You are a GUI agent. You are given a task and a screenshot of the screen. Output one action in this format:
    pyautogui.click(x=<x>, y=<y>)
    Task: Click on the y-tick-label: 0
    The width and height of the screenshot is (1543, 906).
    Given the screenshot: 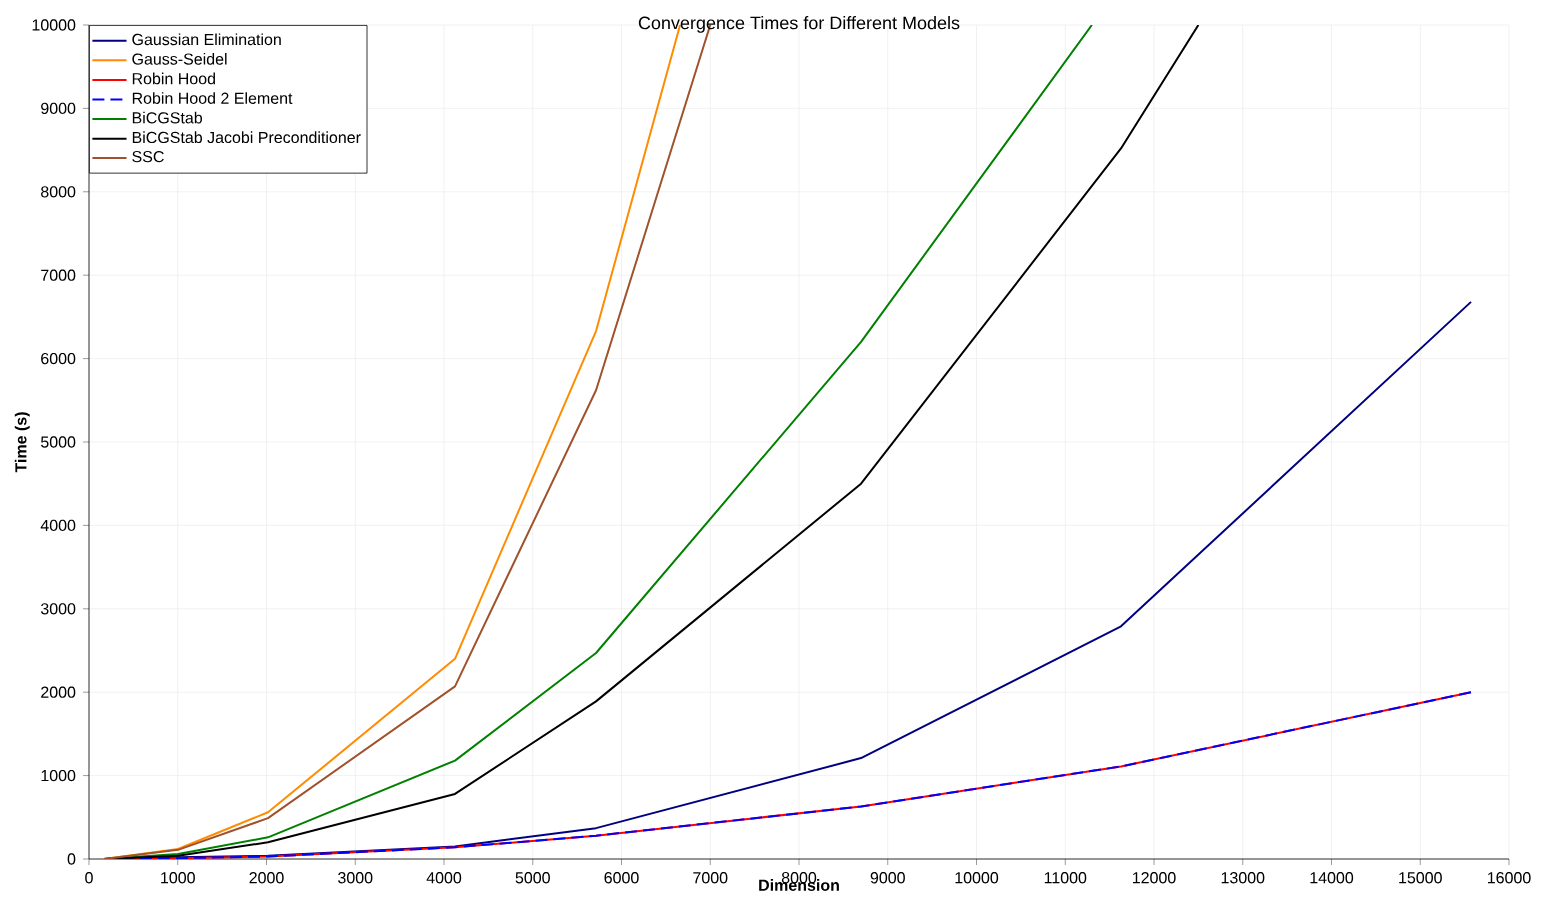 What is the action you would take?
    pyautogui.click(x=71, y=859)
    